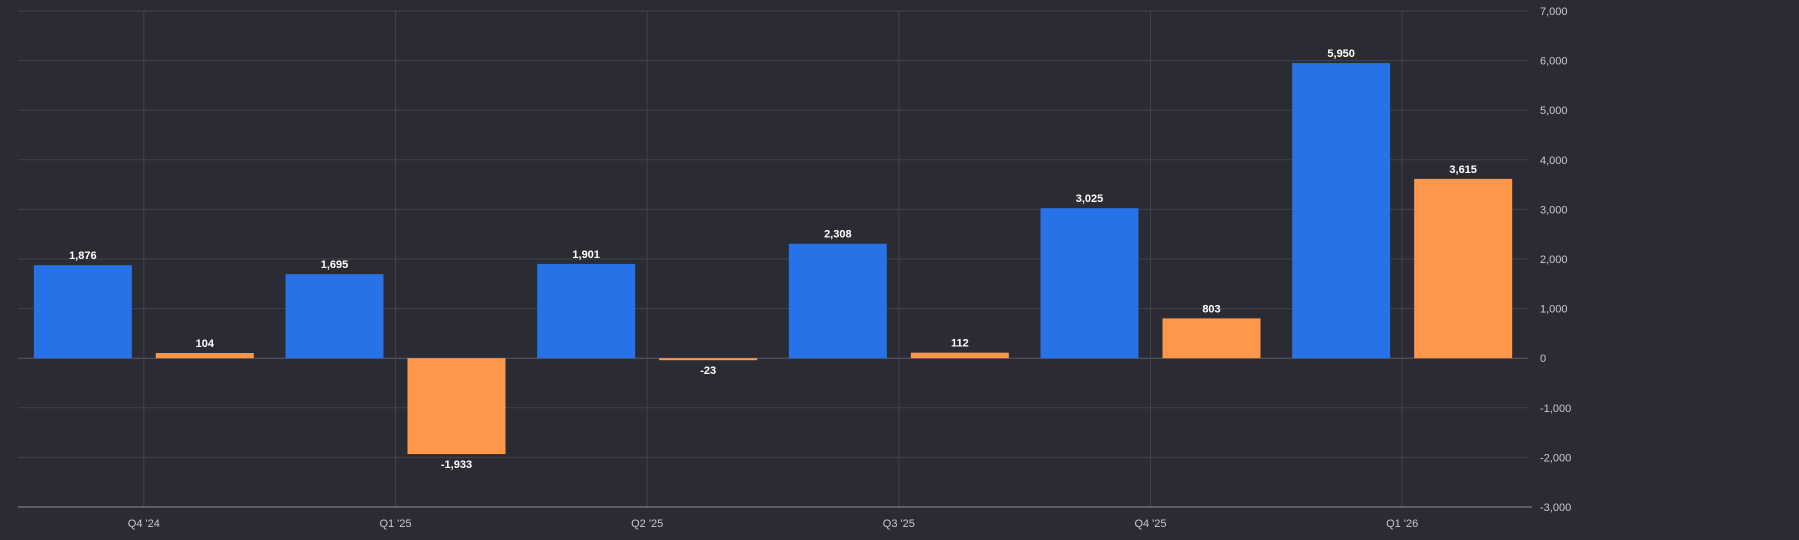 This screenshot has height=540, width=1799. Describe the element at coordinates (1090, 199) in the screenshot. I see `data-label: 3,025` at that location.